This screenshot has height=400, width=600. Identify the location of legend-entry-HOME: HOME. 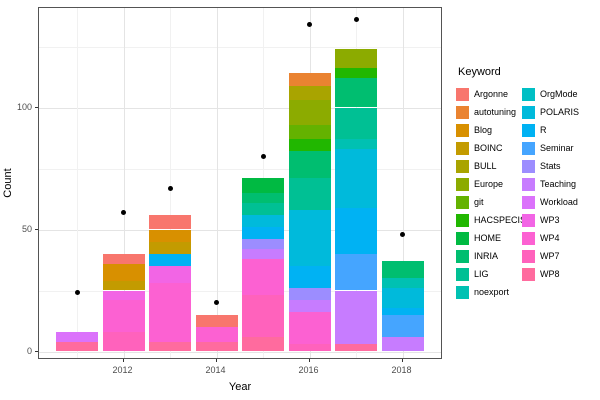
(478, 238).